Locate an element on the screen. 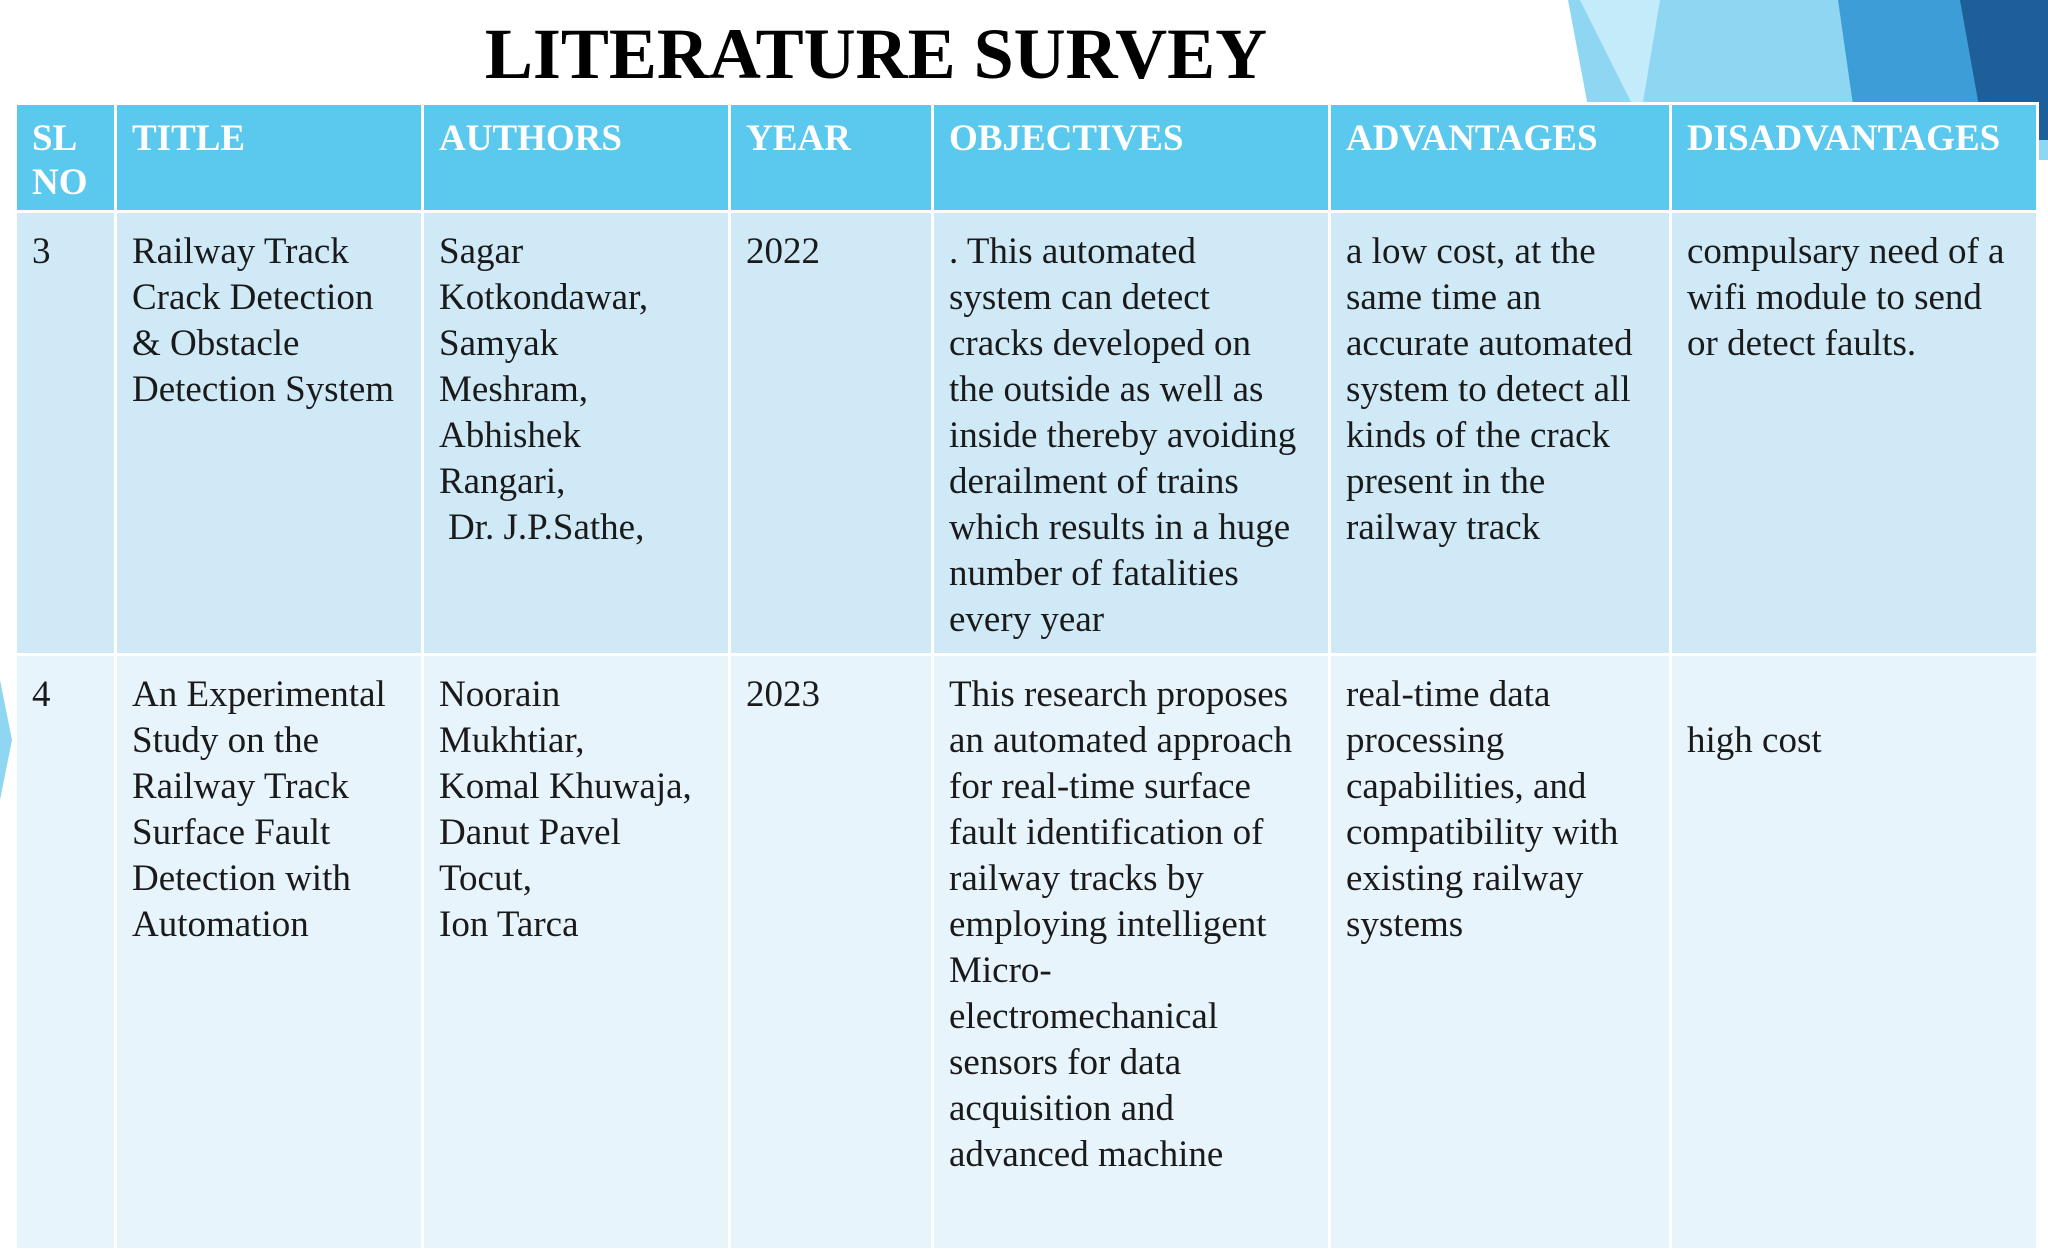 The width and height of the screenshot is (2048, 1251). header-authors: AUTHORS is located at coordinates (576, 157).